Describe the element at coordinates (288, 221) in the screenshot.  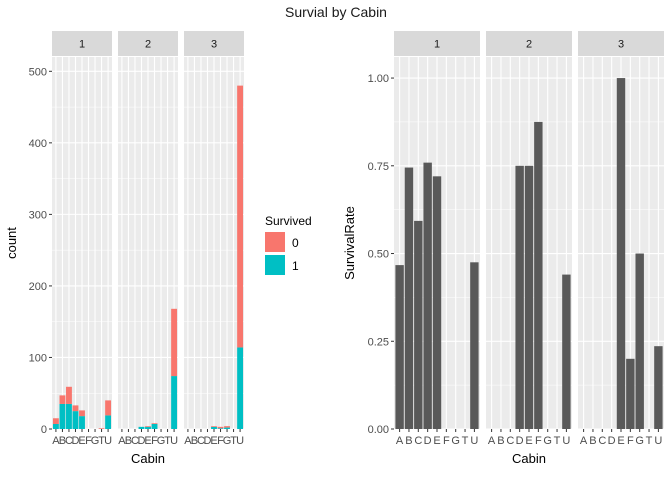
I see `legend-title: Survived` at that location.